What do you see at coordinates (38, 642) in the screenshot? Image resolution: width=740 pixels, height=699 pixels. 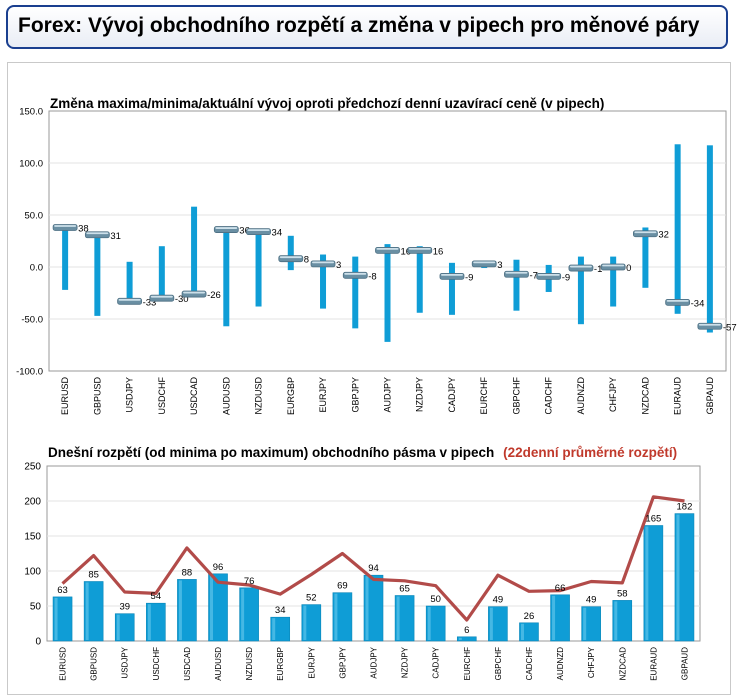 I see `chart2-ytick-label: 0` at bounding box center [38, 642].